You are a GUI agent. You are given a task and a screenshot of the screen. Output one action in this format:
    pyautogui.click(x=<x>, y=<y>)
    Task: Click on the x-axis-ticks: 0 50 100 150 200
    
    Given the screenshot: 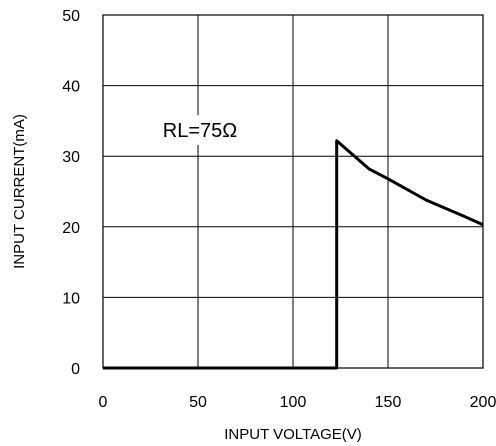 What is the action you would take?
    pyautogui.click(x=297, y=402)
    